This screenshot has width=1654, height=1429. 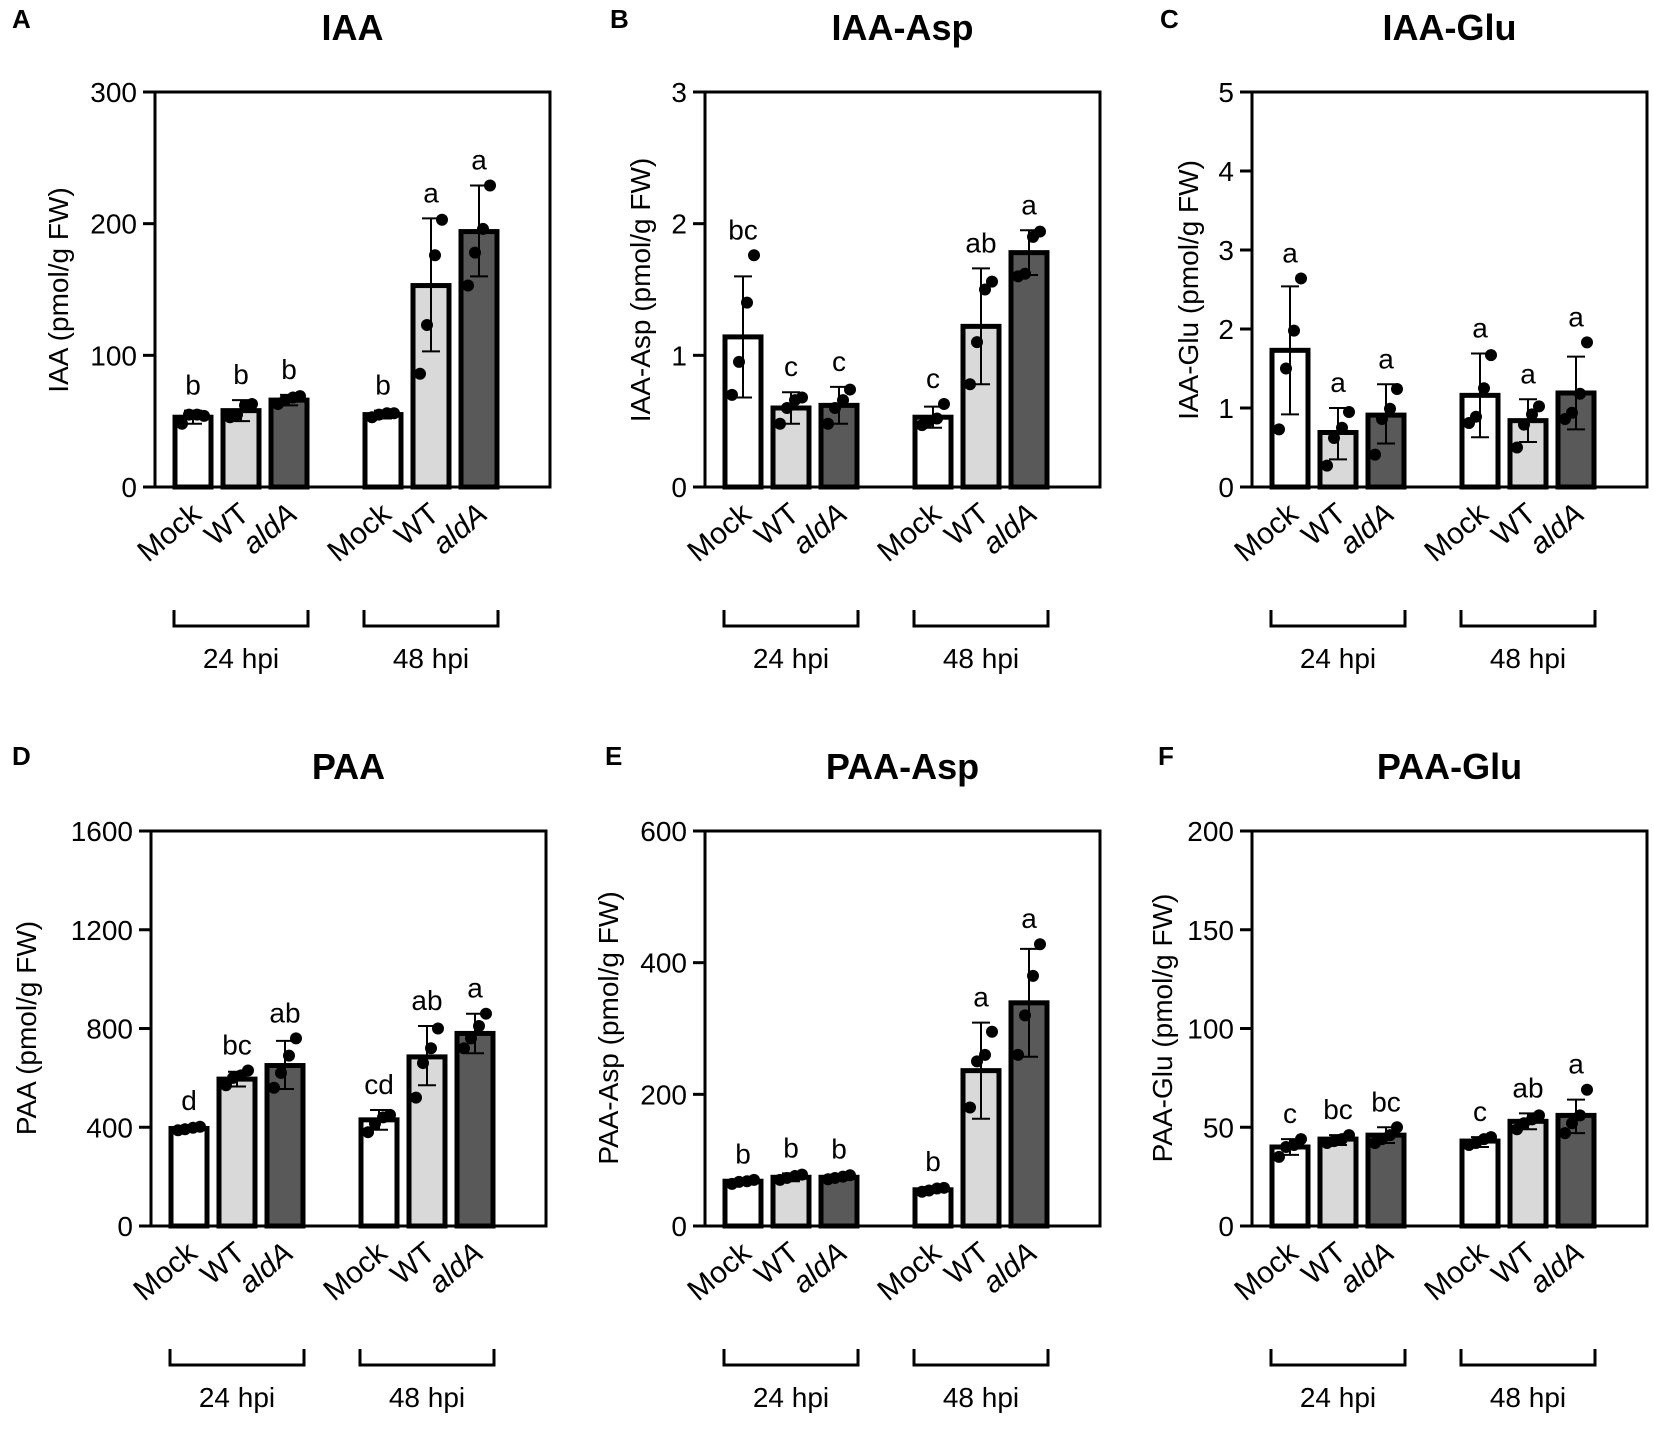 I want to click on y-tick-label: 150, so click(x=1210, y=930).